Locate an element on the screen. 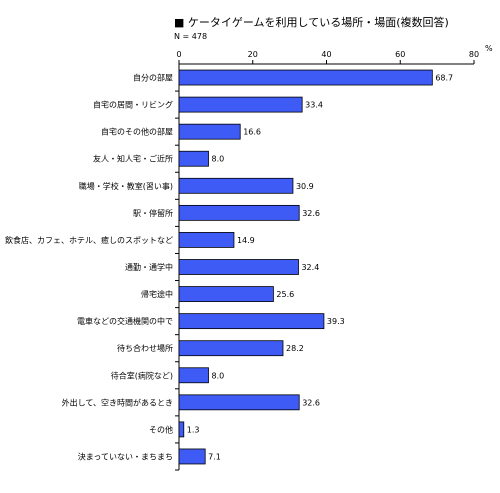 The width and height of the screenshot is (500, 493). category-label: 友人・知人宅・ご近所 is located at coordinates (133, 159).